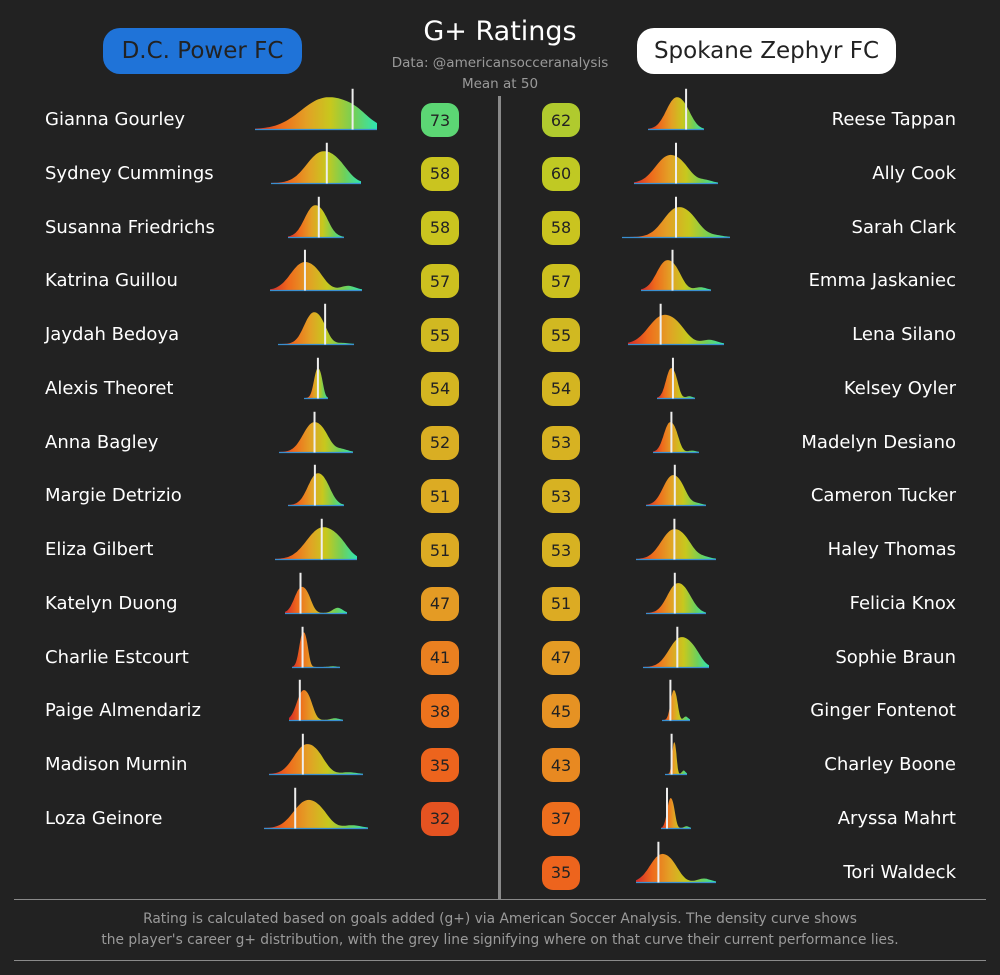 This screenshot has height=975, width=1000. What do you see at coordinates (561, 496) in the screenshot?
I see `right-player-7-rating-badge: 53` at bounding box center [561, 496].